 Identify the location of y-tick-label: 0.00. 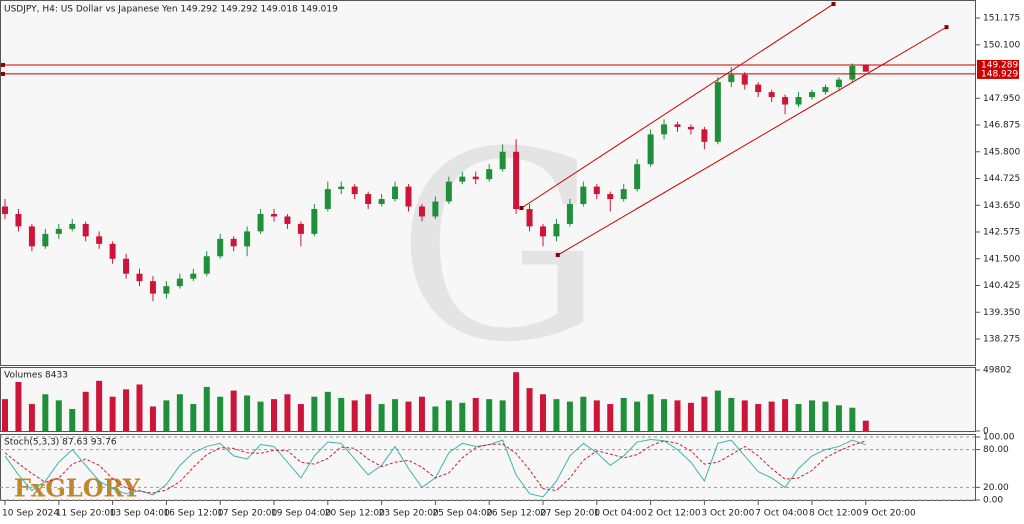
(993, 501).